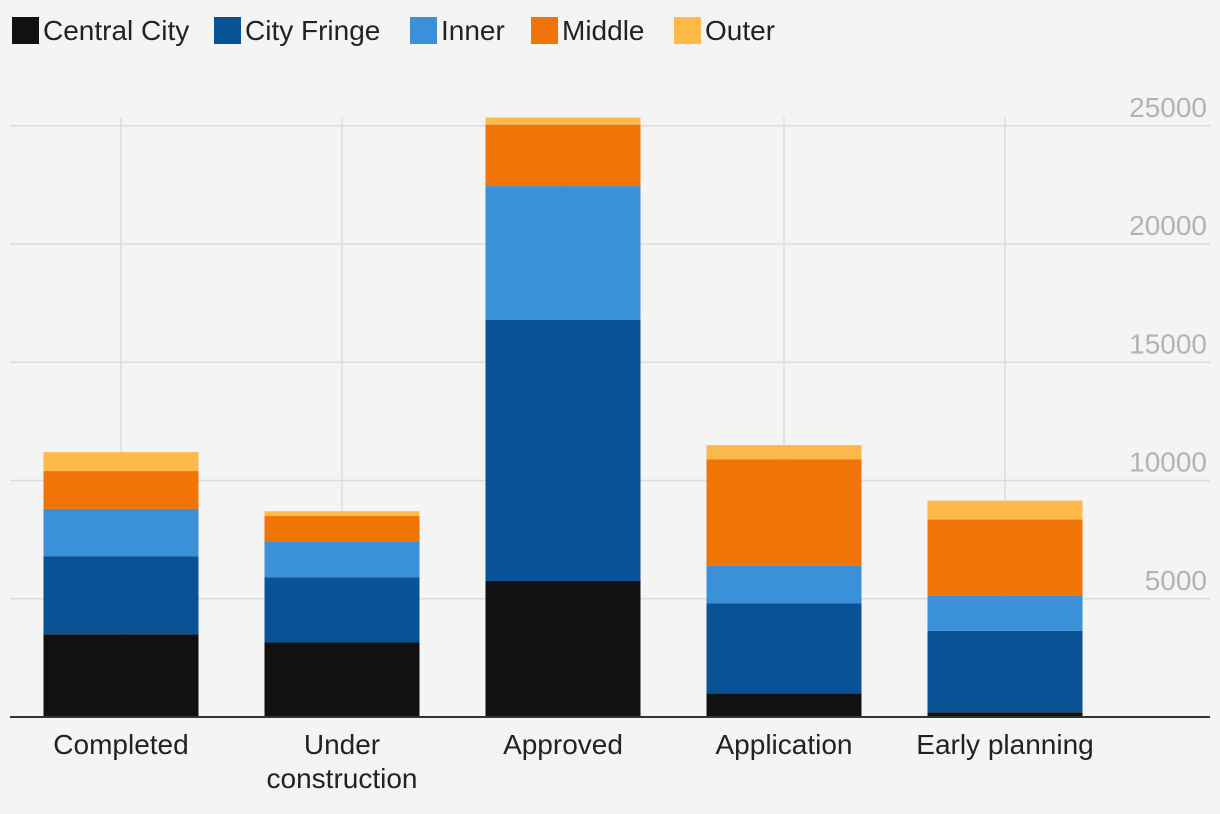  Describe the element at coordinates (342, 513) in the screenshot. I see `bar-under-construction-outer` at that location.